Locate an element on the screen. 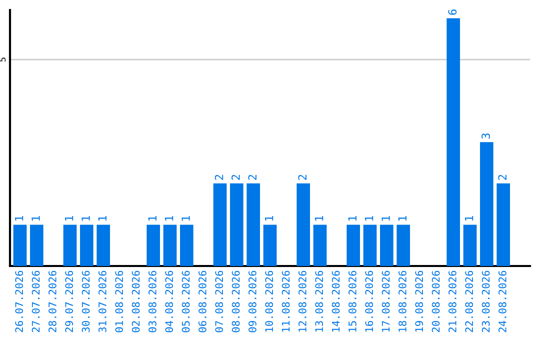 The width and height of the screenshot is (540, 340). x-tick-label: 15.08.2026 is located at coordinates (352, 301).